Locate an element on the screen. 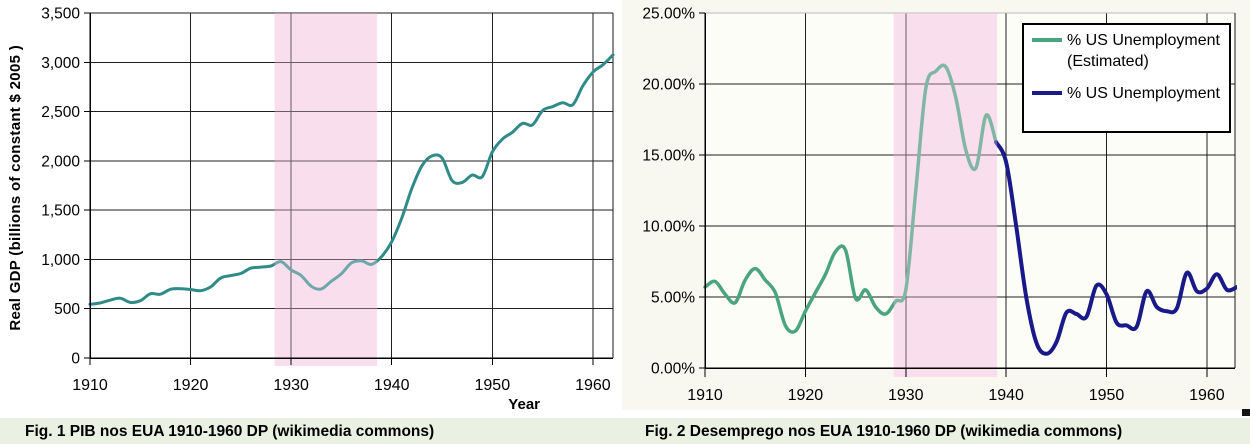  y-tick-label: 0 is located at coordinates (75, 359).